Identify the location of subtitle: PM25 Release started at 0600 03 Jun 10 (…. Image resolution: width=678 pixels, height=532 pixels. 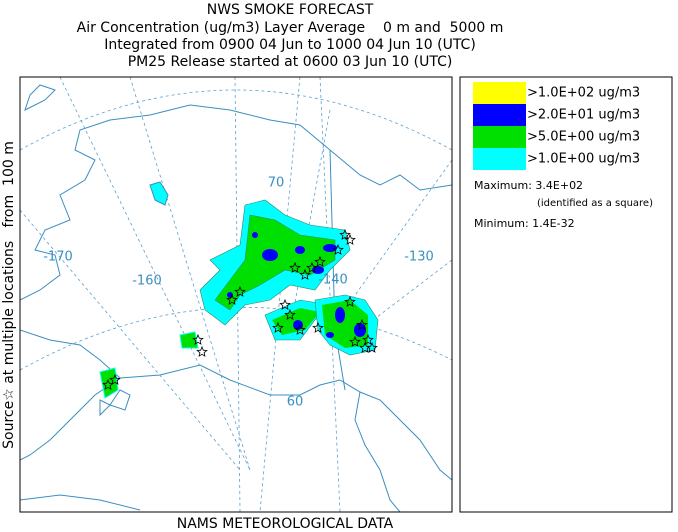
(290, 62).